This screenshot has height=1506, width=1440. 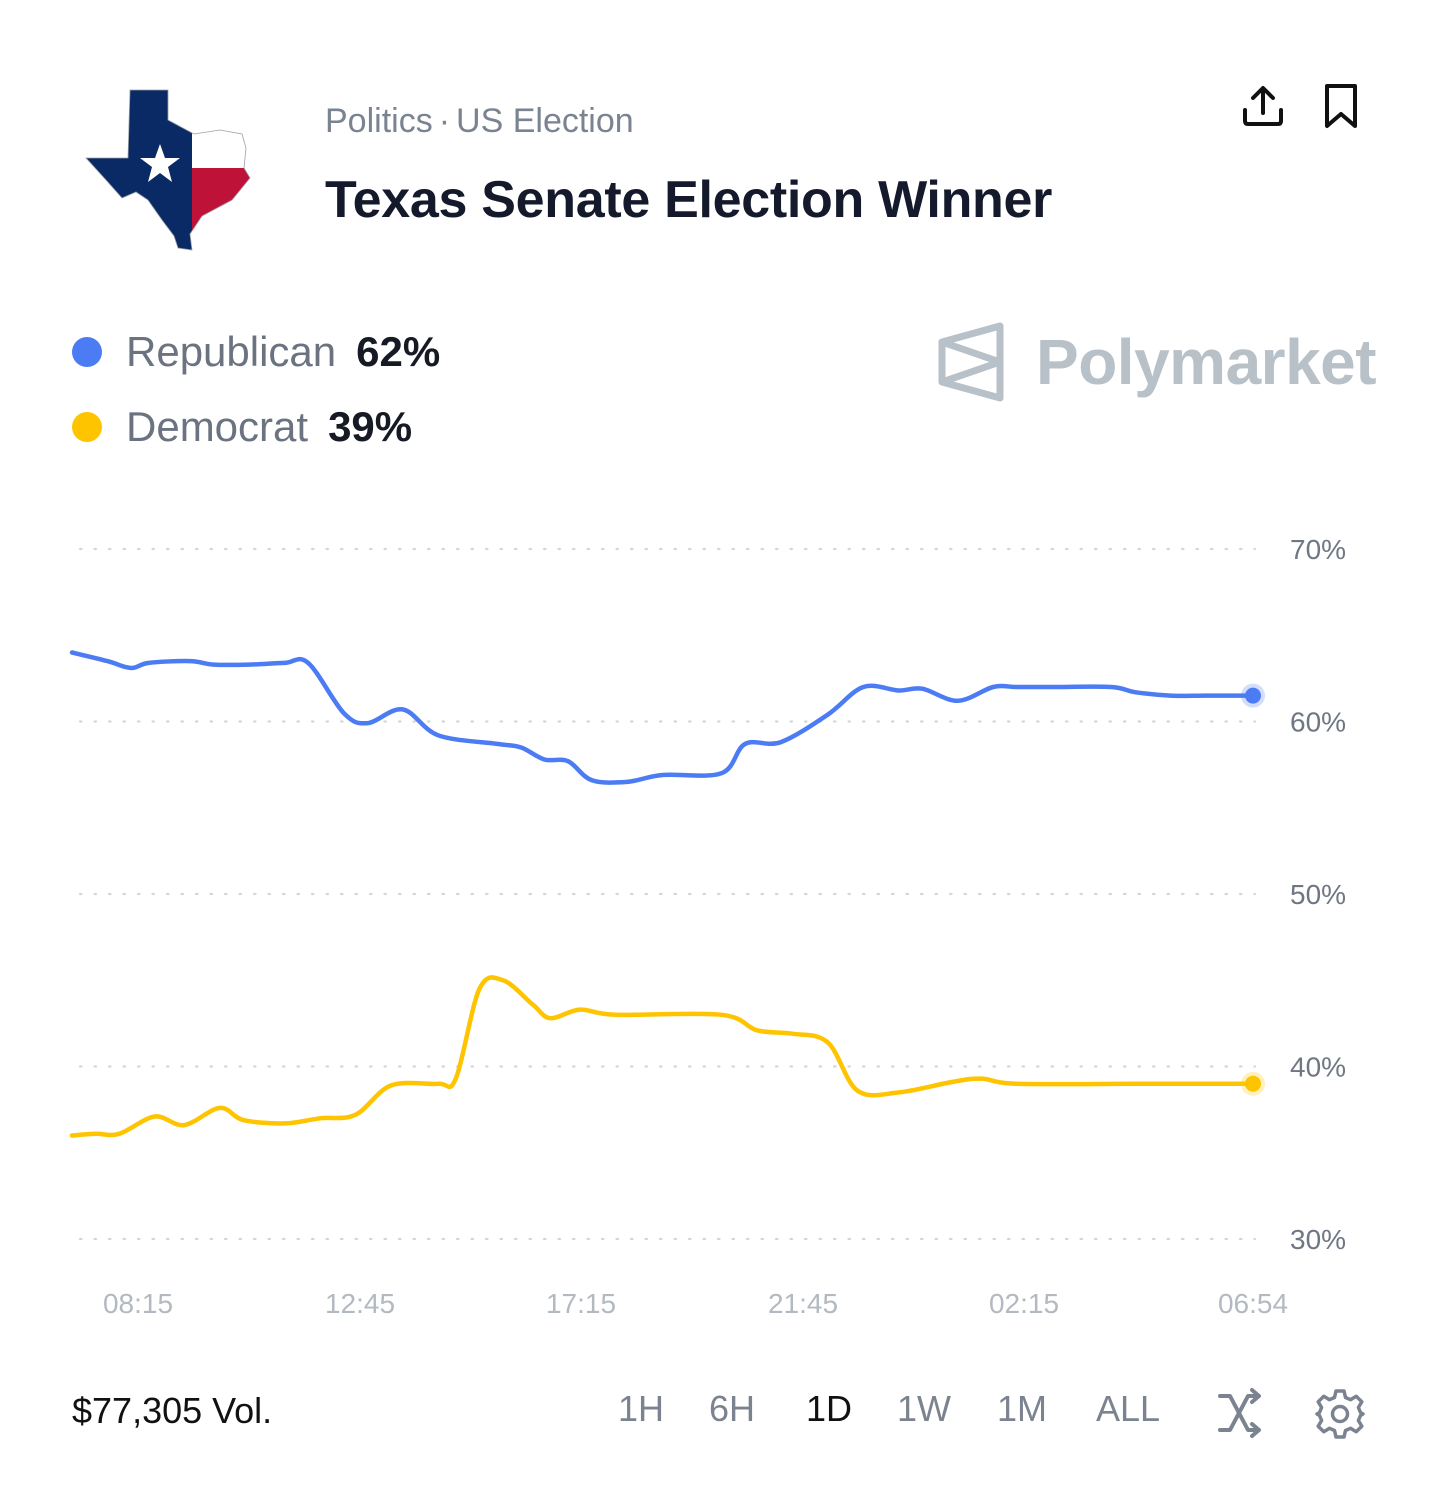 What do you see at coordinates (87, 427) in the screenshot?
I see `legend-dot-democrat` at bounding box center [87, 427].